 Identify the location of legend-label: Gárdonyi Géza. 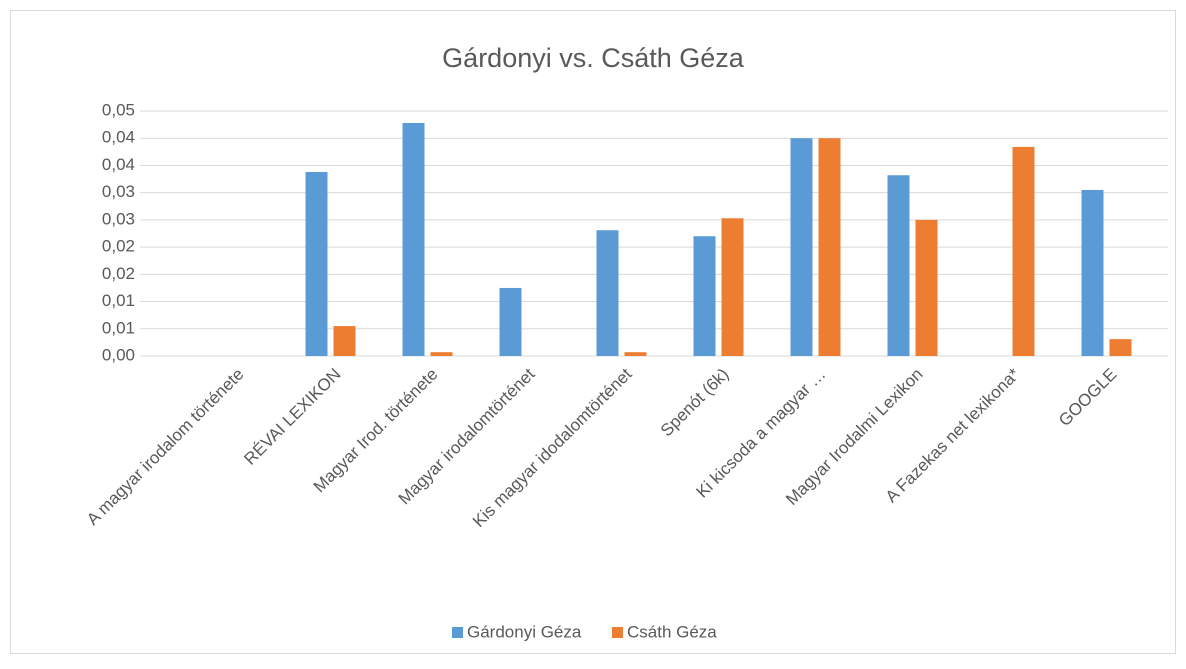
(524, 631).